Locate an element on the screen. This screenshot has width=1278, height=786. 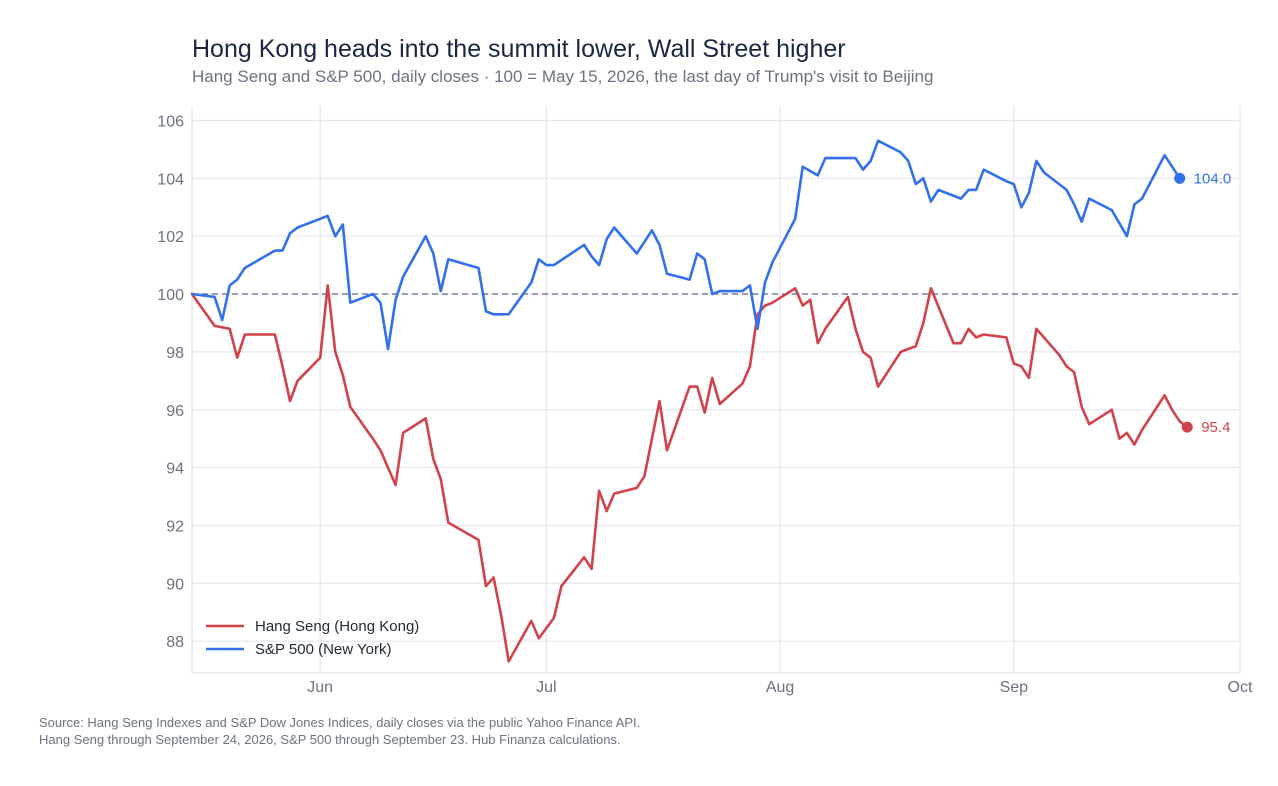
x-axis: Jun Jul Aug Sep Oct is located at coordinates (780, 687).